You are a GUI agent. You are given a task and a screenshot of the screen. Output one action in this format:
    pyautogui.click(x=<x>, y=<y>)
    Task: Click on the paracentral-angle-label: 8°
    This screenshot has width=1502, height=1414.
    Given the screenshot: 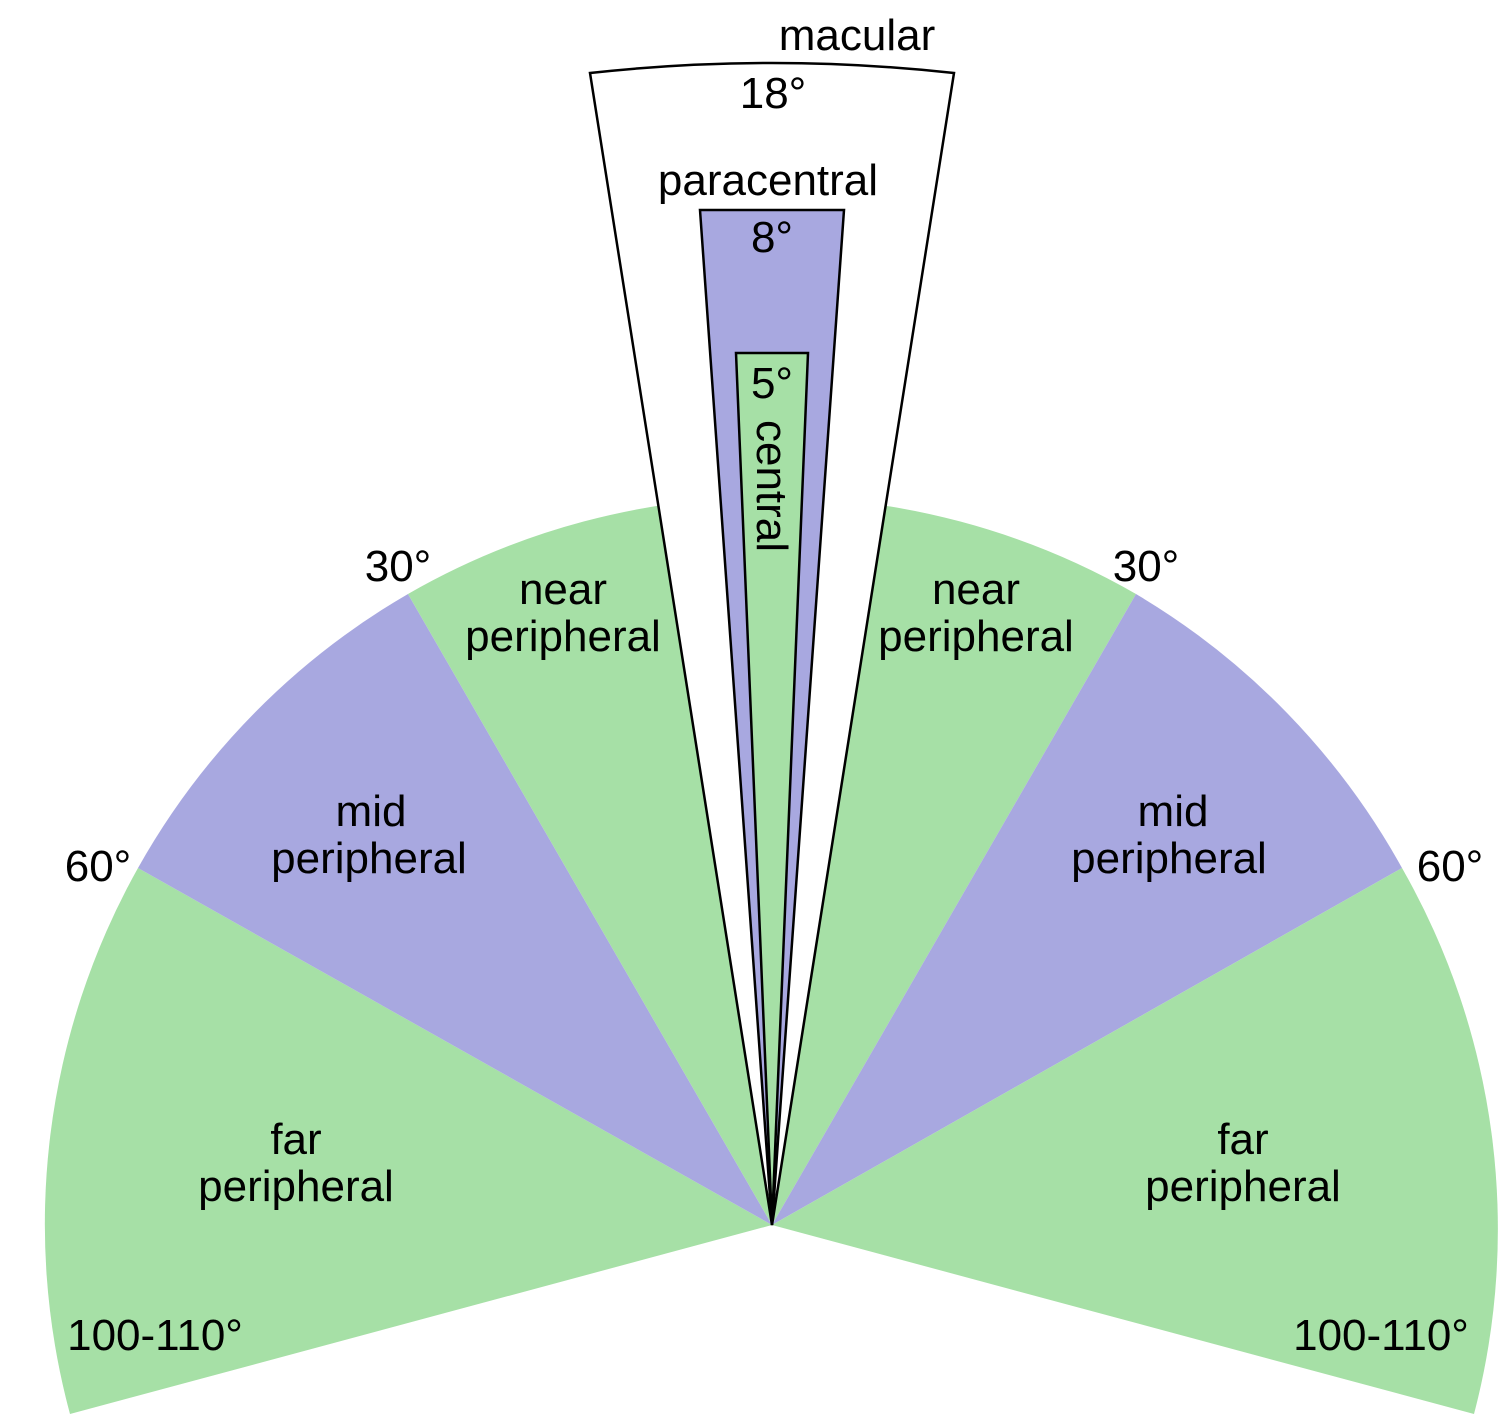 What is the action you would take?
    pyautogui.click(x=772, y=237)
    